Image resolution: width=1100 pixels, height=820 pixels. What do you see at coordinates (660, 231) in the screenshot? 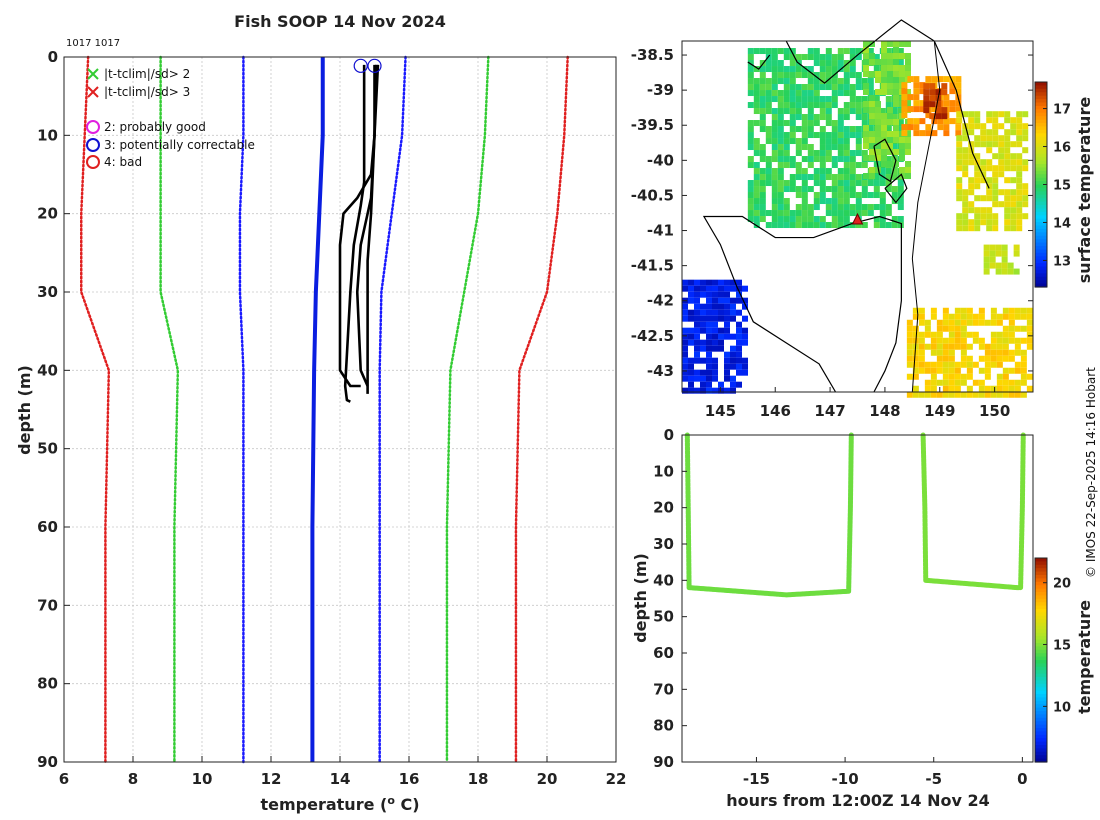
I see `map-y-tick-label: -41` at bounding box center [660, 231].